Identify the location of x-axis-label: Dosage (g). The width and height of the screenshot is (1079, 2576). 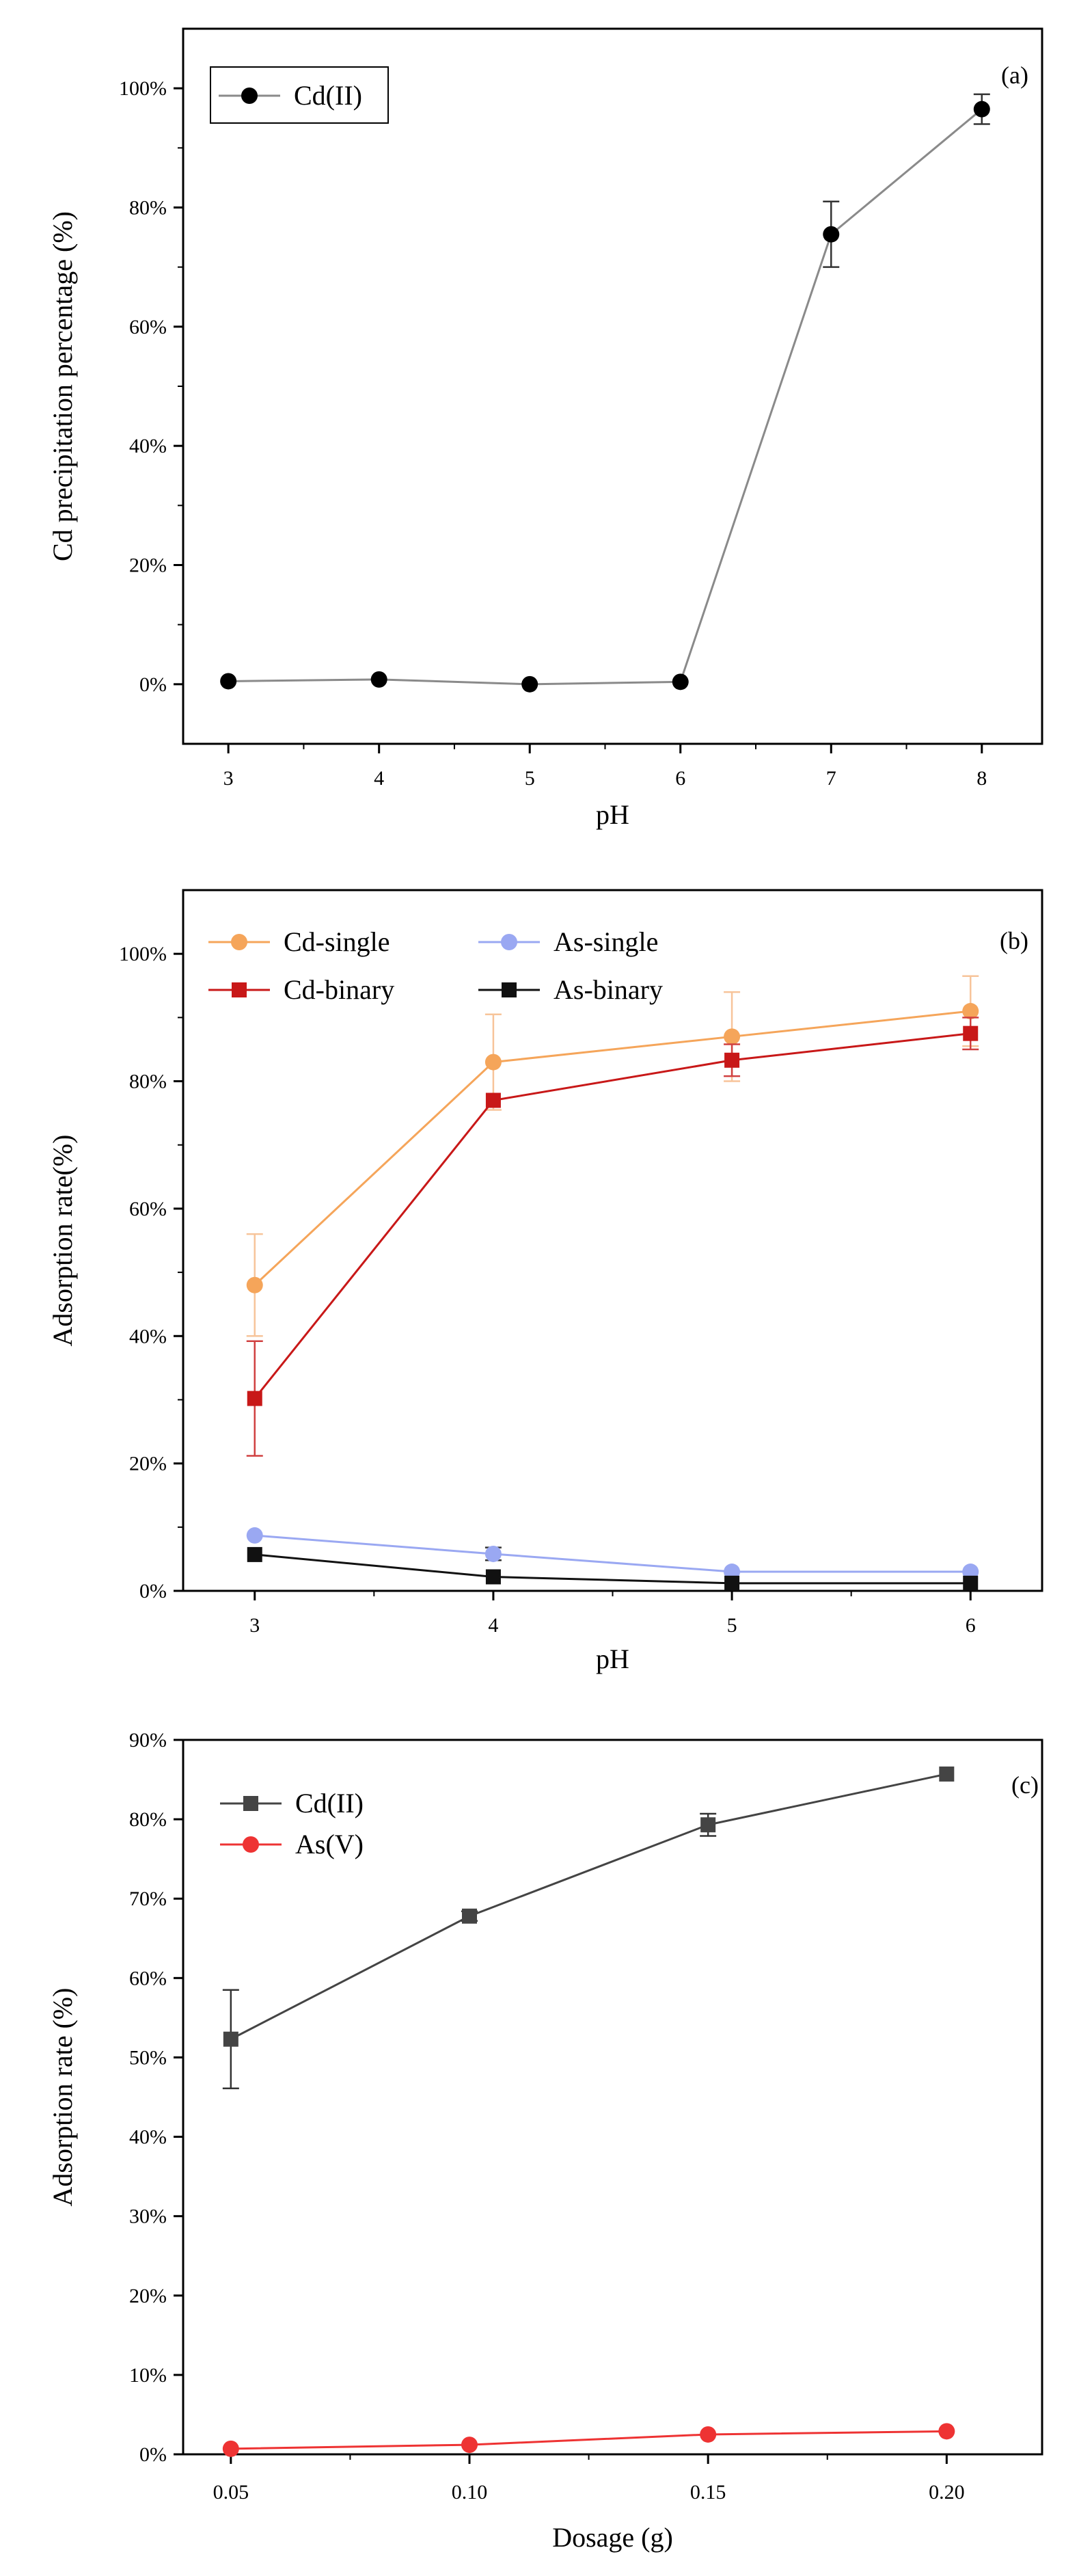
(612, 2537).